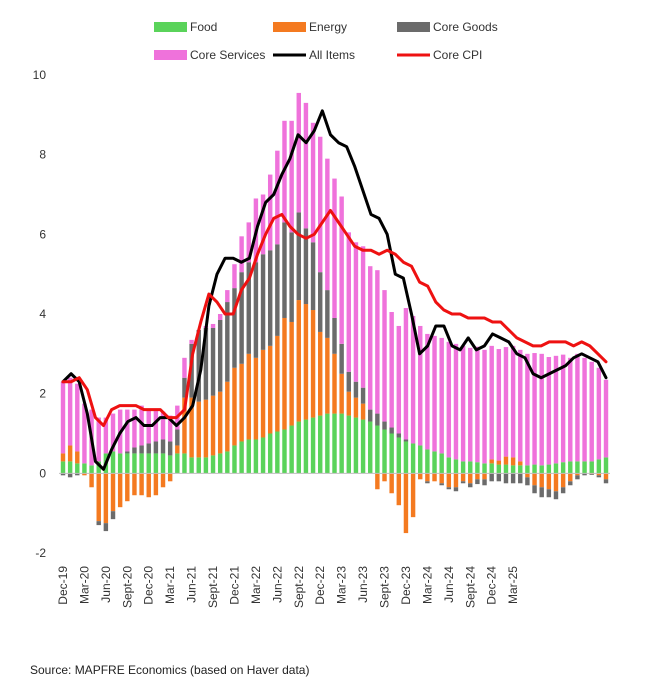  Describe the element at coordinates (209, 55) in the screenshot. I see `legend-item-core-services: Core Services` at that location.